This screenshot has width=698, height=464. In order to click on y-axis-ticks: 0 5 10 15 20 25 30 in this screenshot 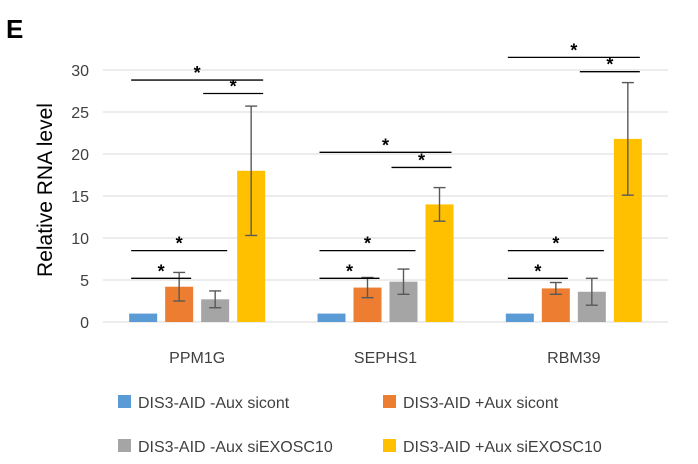, I will do `click(80, 197)`.